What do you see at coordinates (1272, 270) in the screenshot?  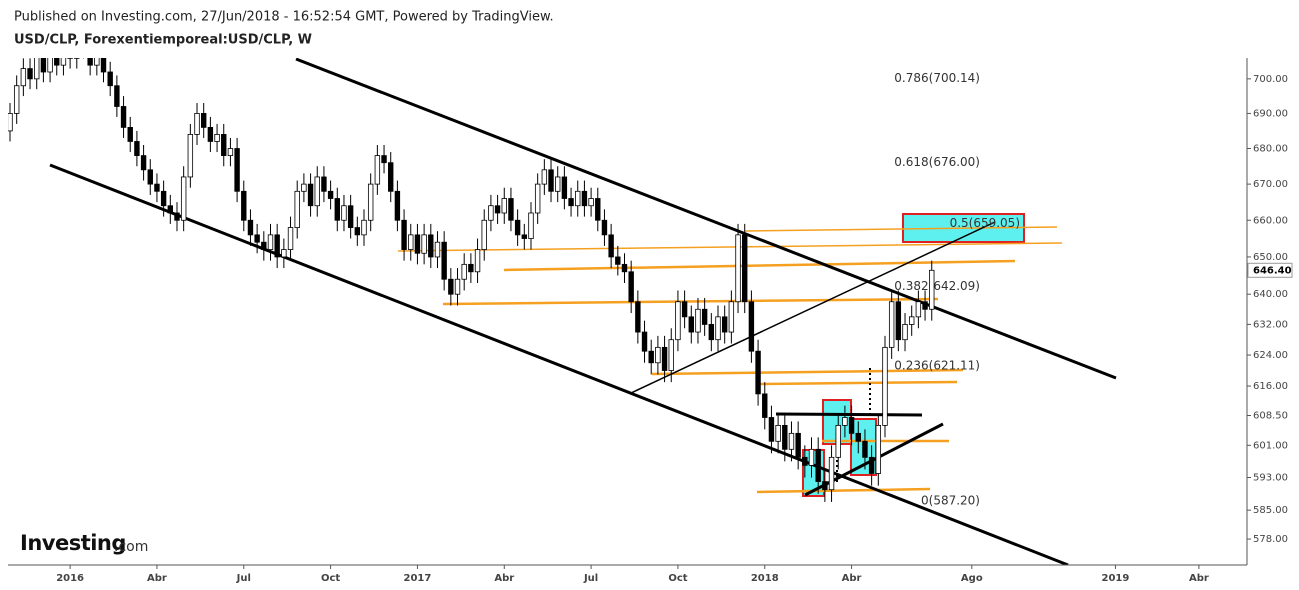 I see `last-price-label: 646.40` at bounding box center [1272, 270].